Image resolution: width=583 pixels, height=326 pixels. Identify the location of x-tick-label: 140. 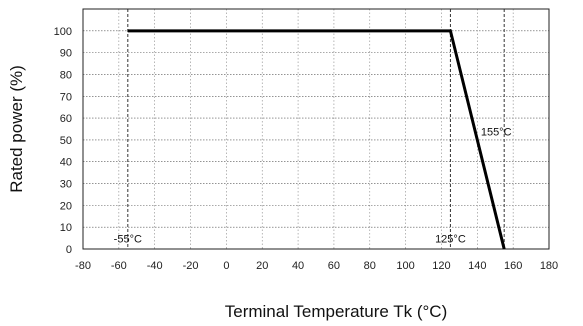
(477, 266).